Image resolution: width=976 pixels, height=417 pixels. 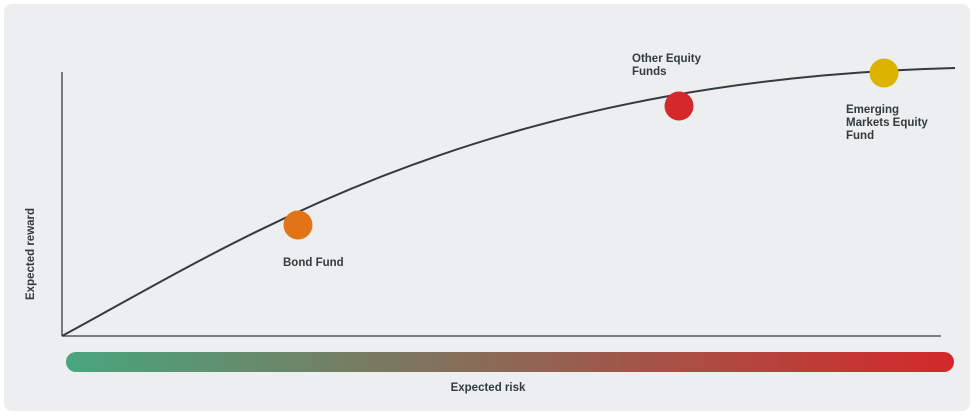 I want to click on emerging-markets-equity-fund-marker, so click(x=884, y=73).